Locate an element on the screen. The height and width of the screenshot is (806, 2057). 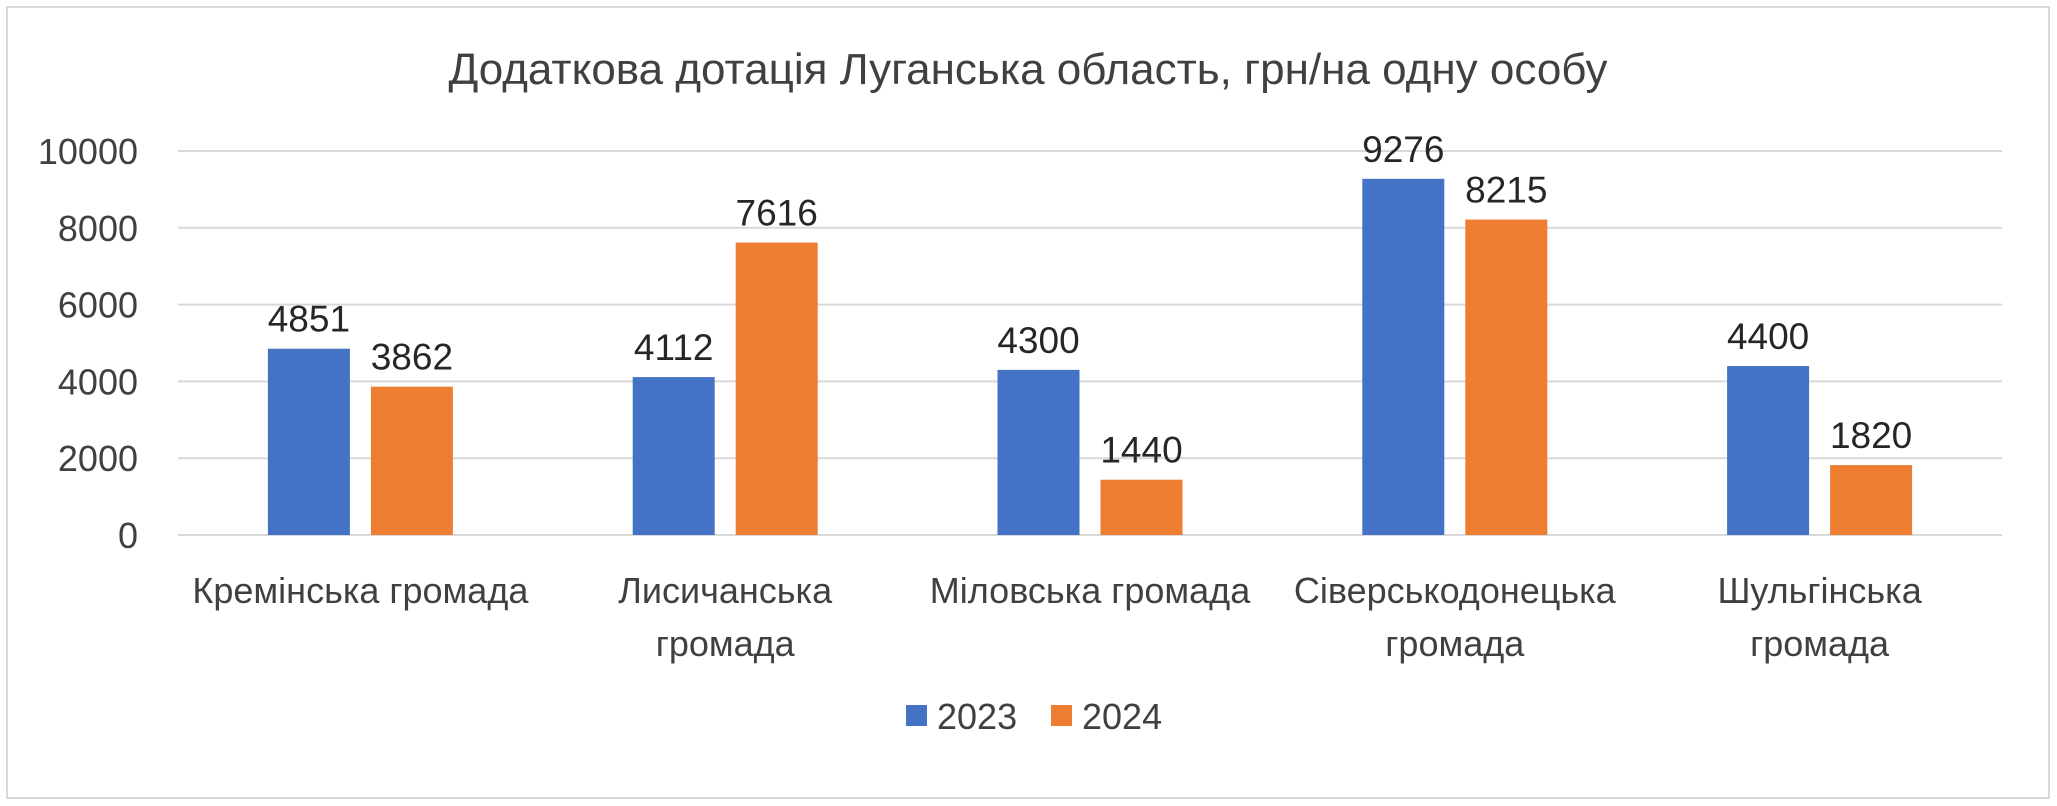
legend-swatch-2023 is located at coordinates (916, 715).